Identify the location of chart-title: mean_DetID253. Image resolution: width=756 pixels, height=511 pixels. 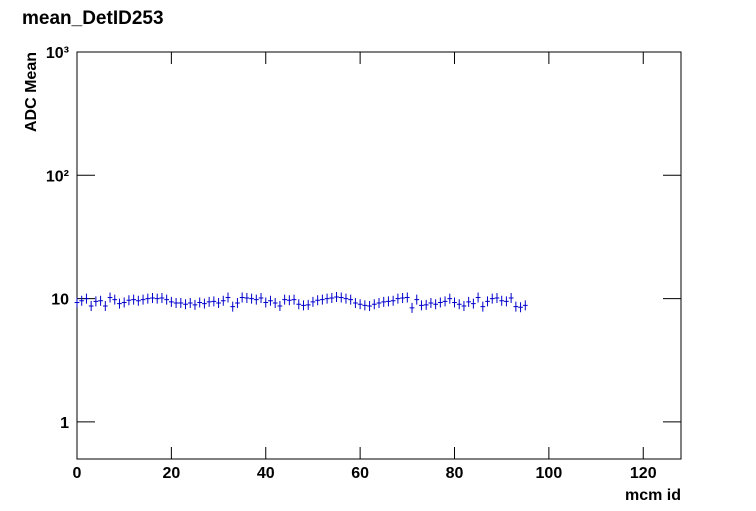
(93, 18).